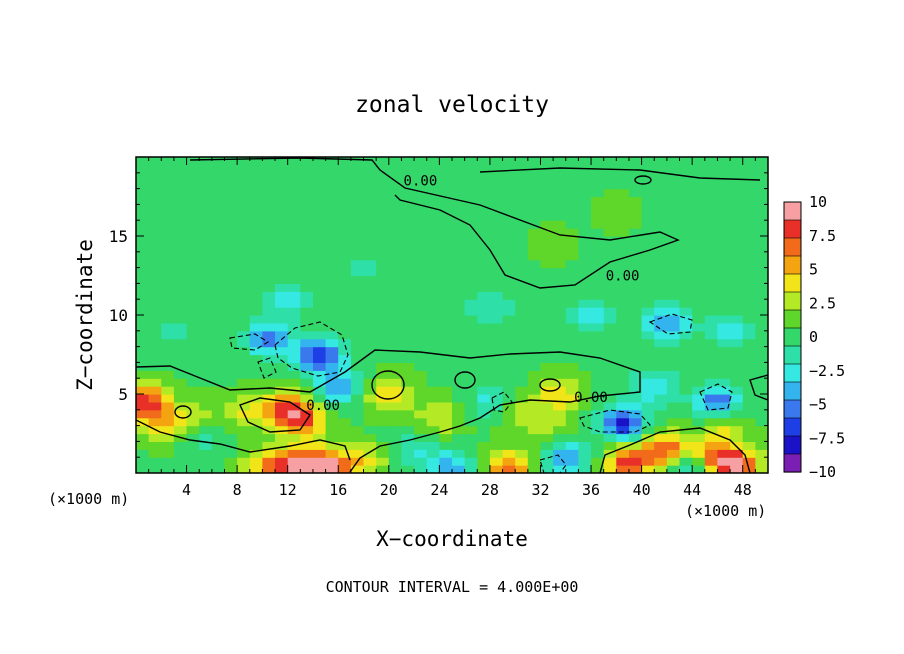  I want to click on colorbar-tick-label: 7.5, so click(822, 236).